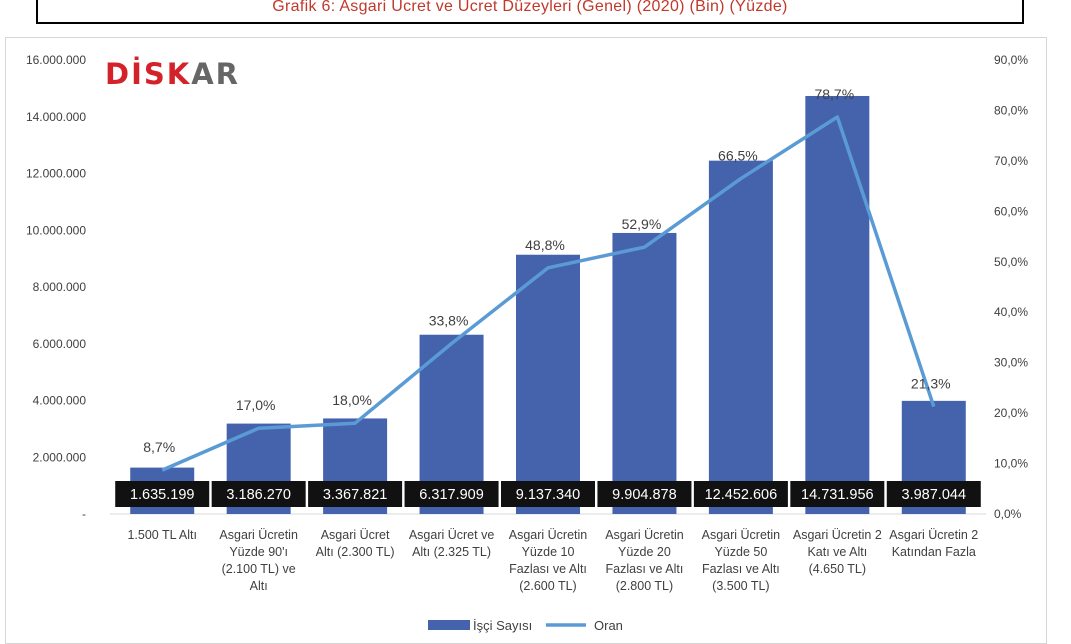 Image resolution: width=1071 pixels, height=644 pixels. I want to click on oran-data-label: 17,0%, so click(256, 405).